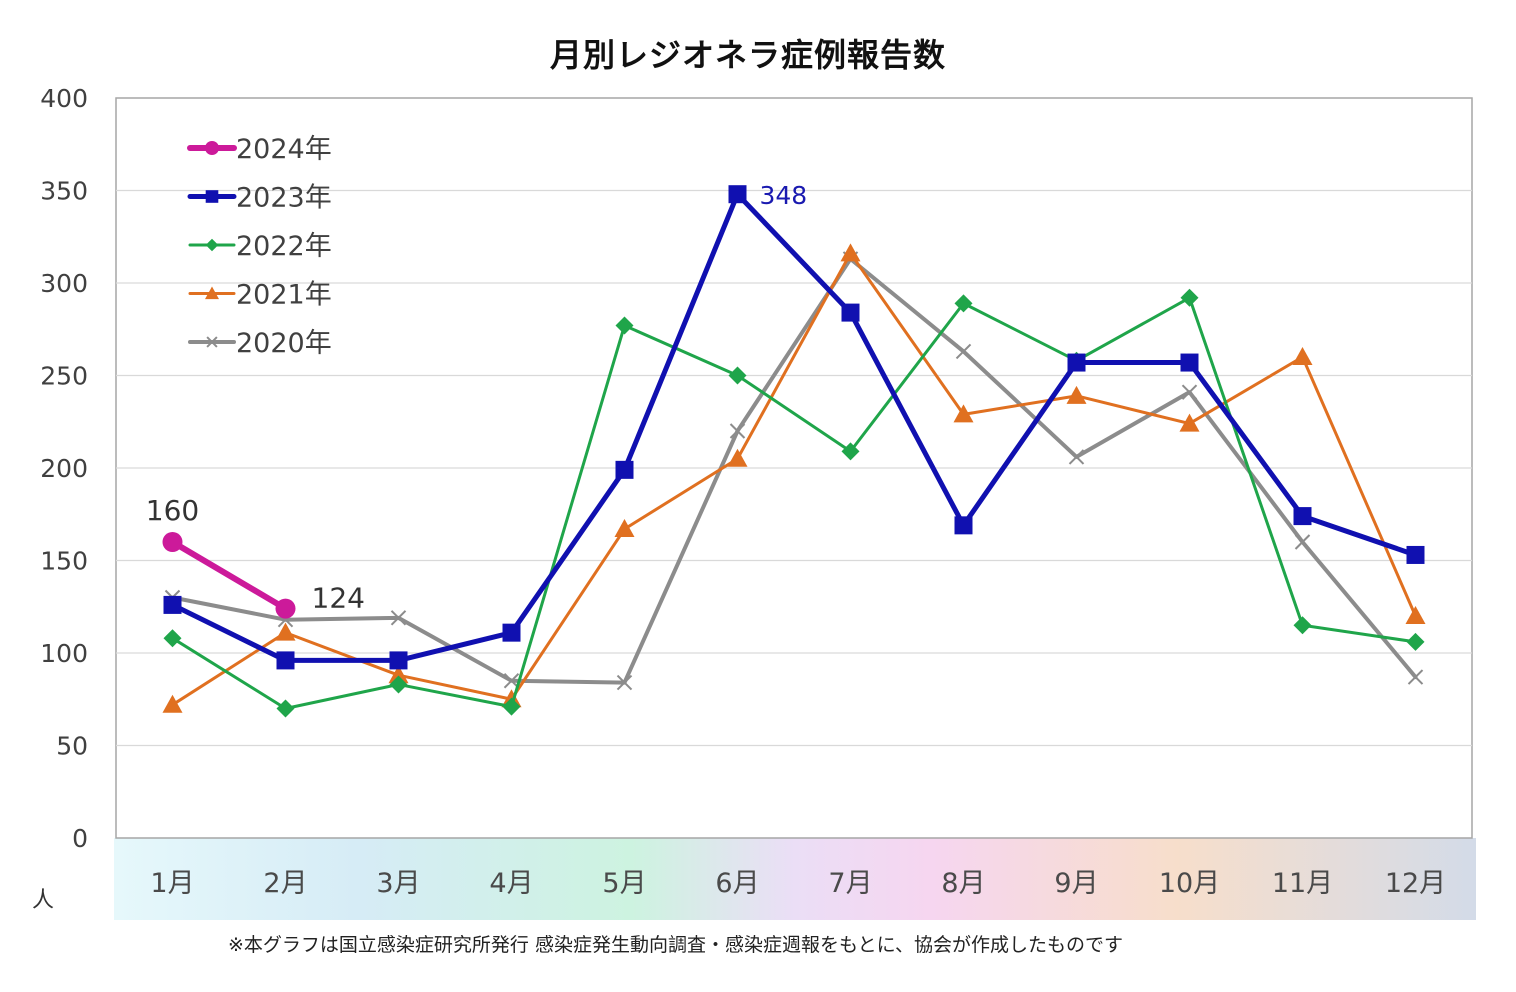 The image size is (1516, 992). What do you see at coordinates (737, 883) in the screenshot?
I see `x-tick-label: 6月` at bounding box center [737, 883].